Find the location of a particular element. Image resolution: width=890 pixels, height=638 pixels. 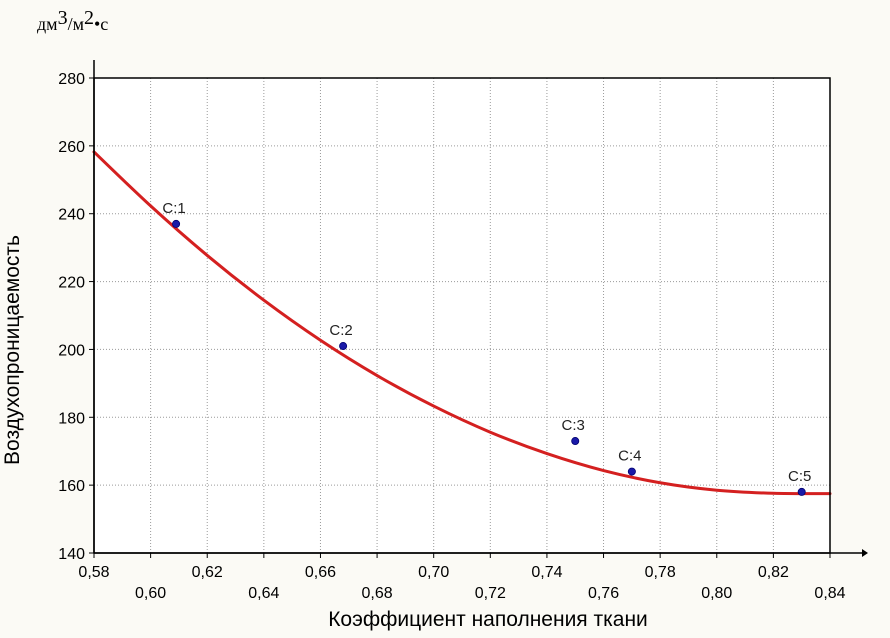

x-tick-label: 0,84 is located at coordinates (829, 593).